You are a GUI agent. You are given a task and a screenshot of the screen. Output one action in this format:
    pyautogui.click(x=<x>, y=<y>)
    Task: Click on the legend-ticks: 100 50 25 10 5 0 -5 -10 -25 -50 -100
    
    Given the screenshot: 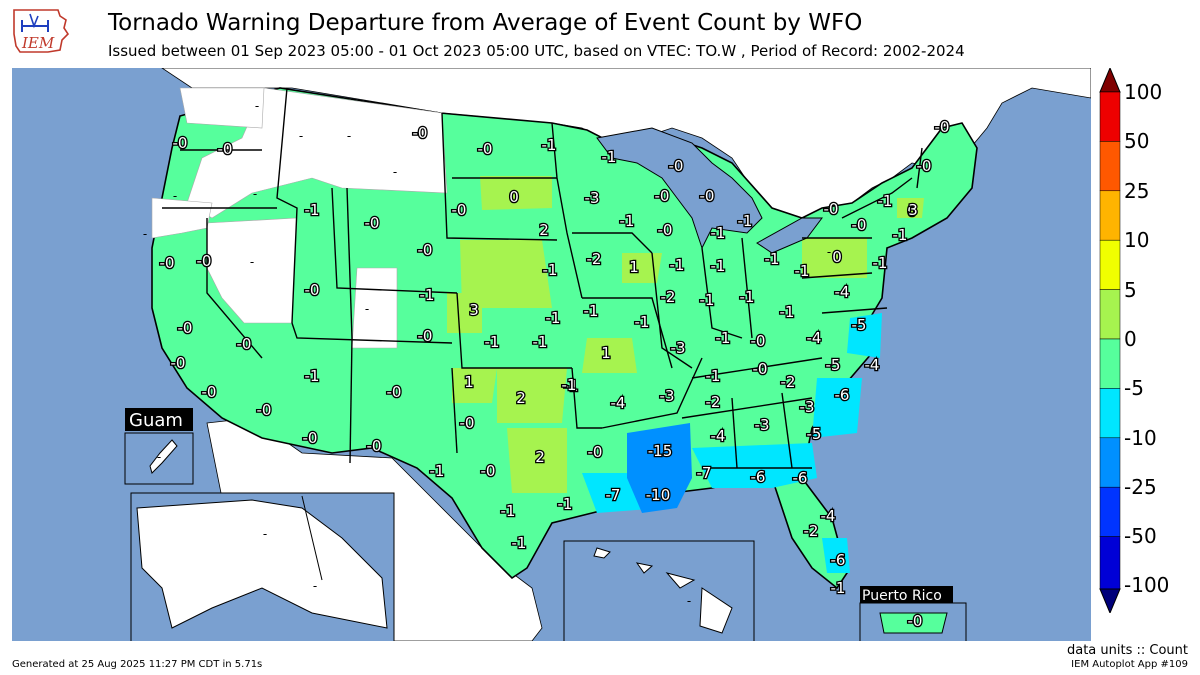 What is the action you would take?
    pyautogui.click(x=1146, y=338)
    